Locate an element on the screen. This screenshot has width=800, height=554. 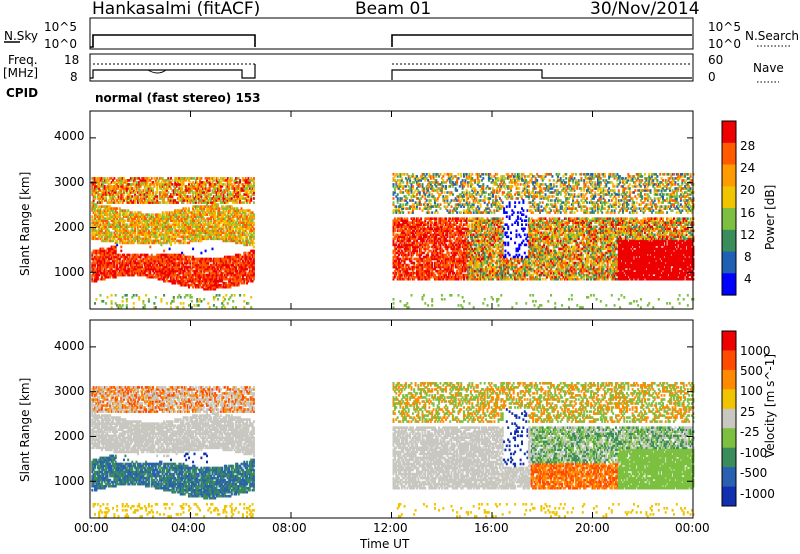
station-title: Hankasalmi (fitACF) is located at coordinates (176, 9).